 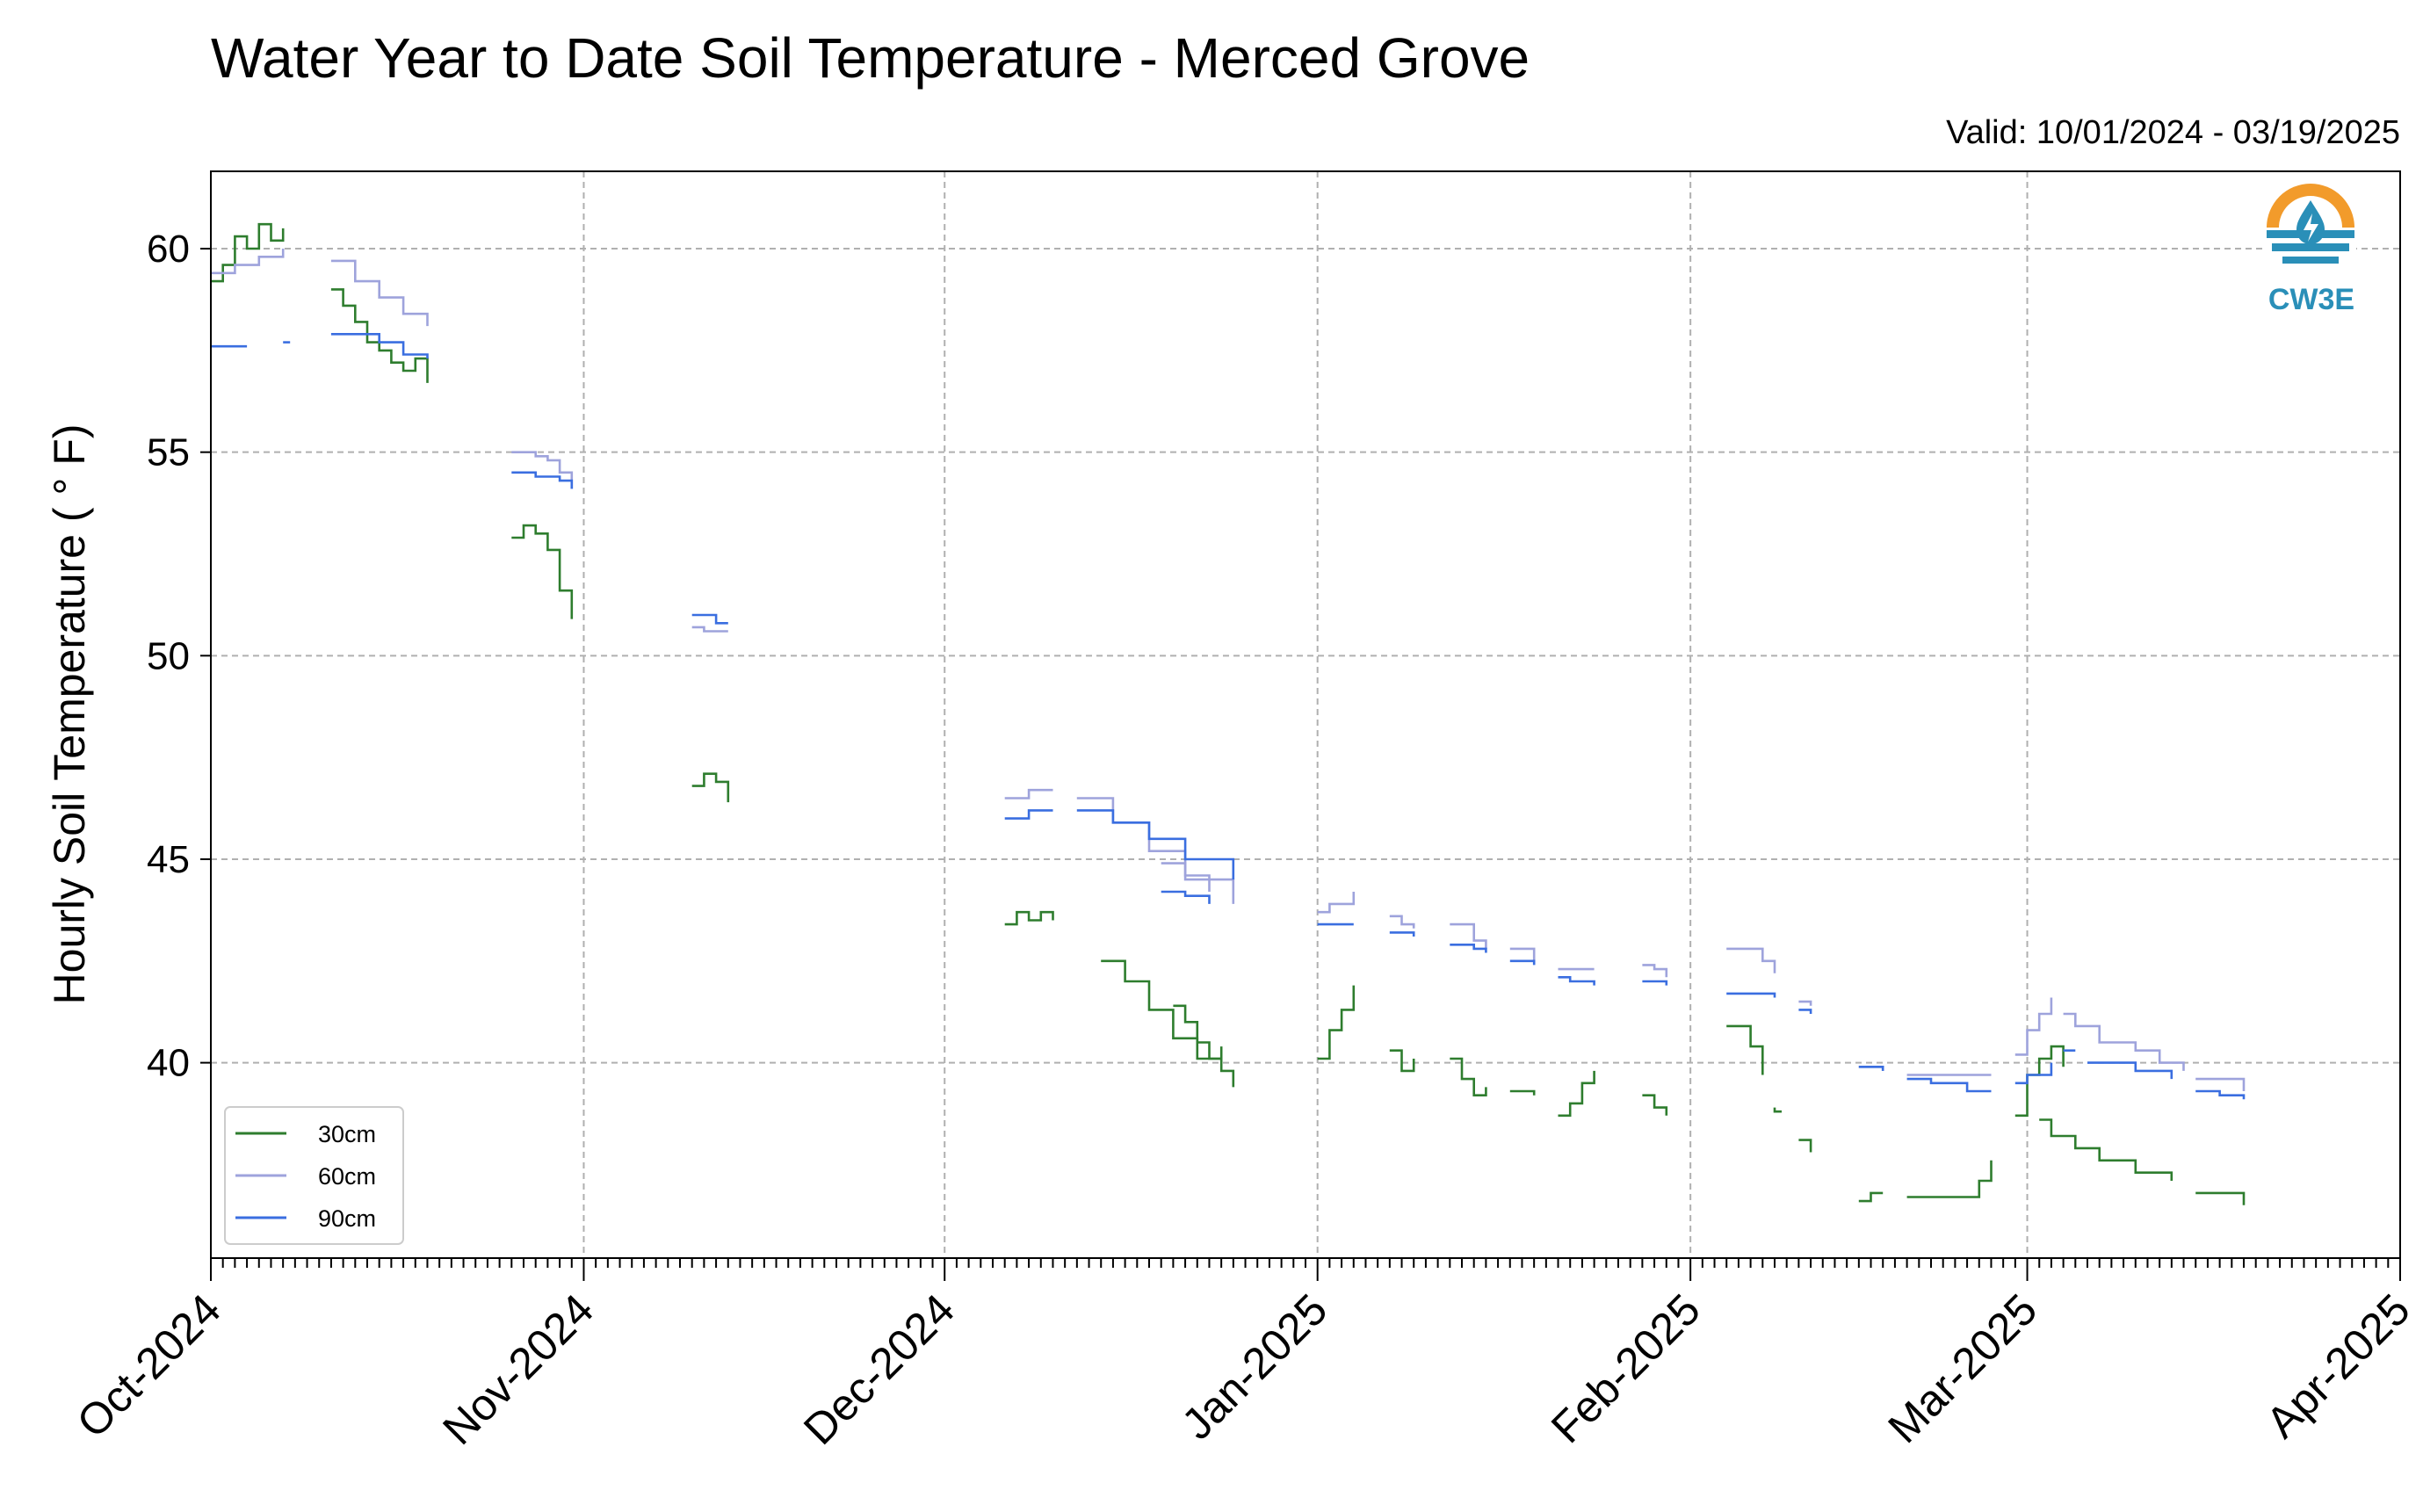 I want to click on legend-box, so click(x=314, y=1175).